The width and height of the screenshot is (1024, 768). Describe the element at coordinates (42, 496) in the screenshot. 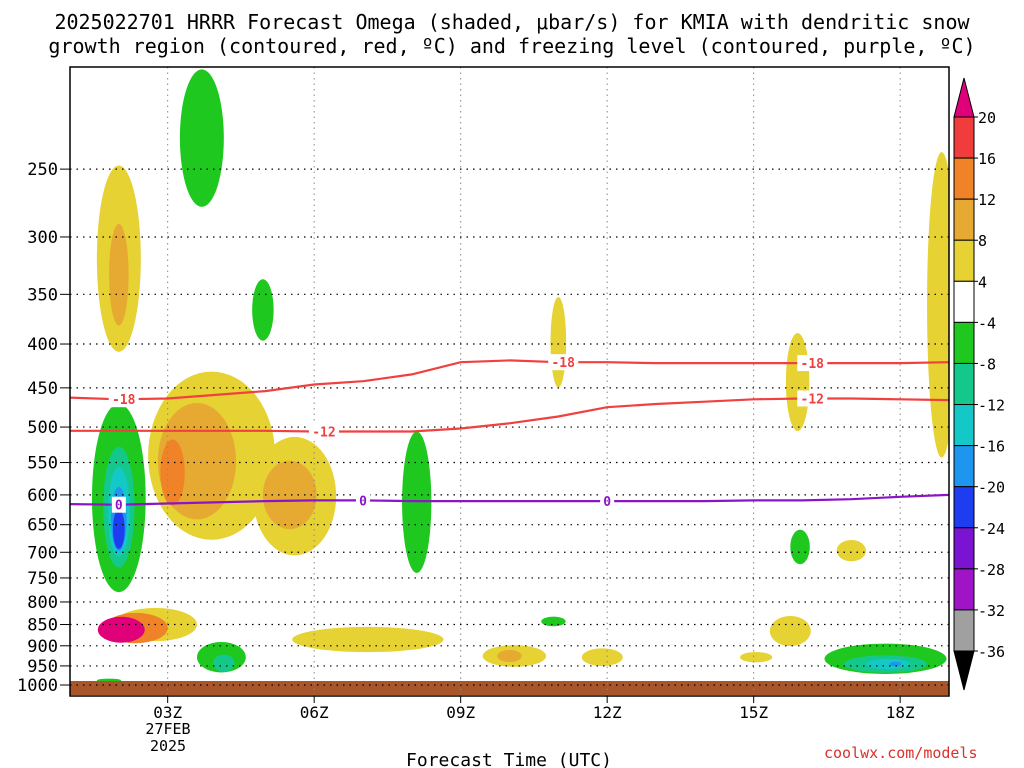

I see `y-tick-label: 600` at that location.